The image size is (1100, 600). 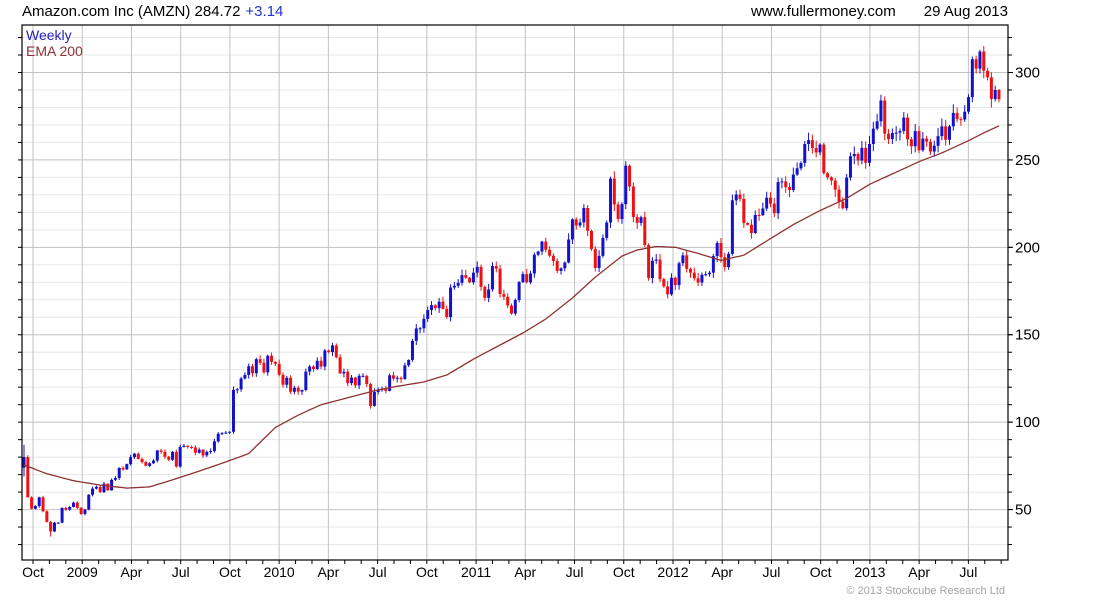 I want to click on timeframe-label: Weekly, so click(x=49, y=35).